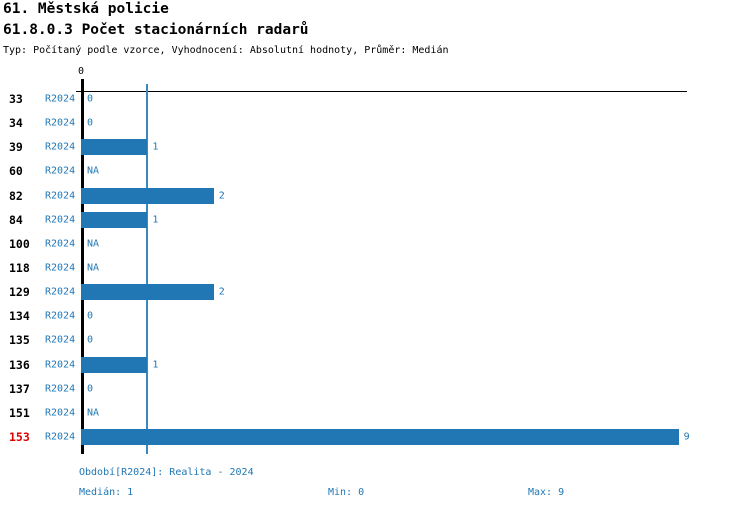 The image size is (750, 512). Describe the element at coordinates (375, 413) in the screenshot. I see `chart-row: 151 R2024 NA` at that location.